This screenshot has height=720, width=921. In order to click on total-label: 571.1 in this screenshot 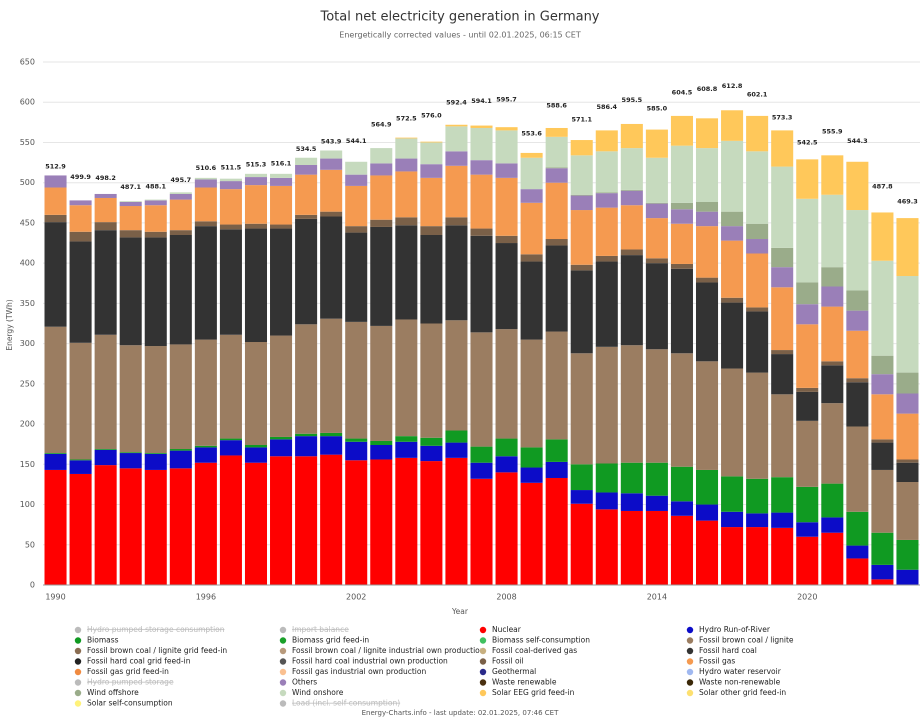, I will do `click(581, 119)`.